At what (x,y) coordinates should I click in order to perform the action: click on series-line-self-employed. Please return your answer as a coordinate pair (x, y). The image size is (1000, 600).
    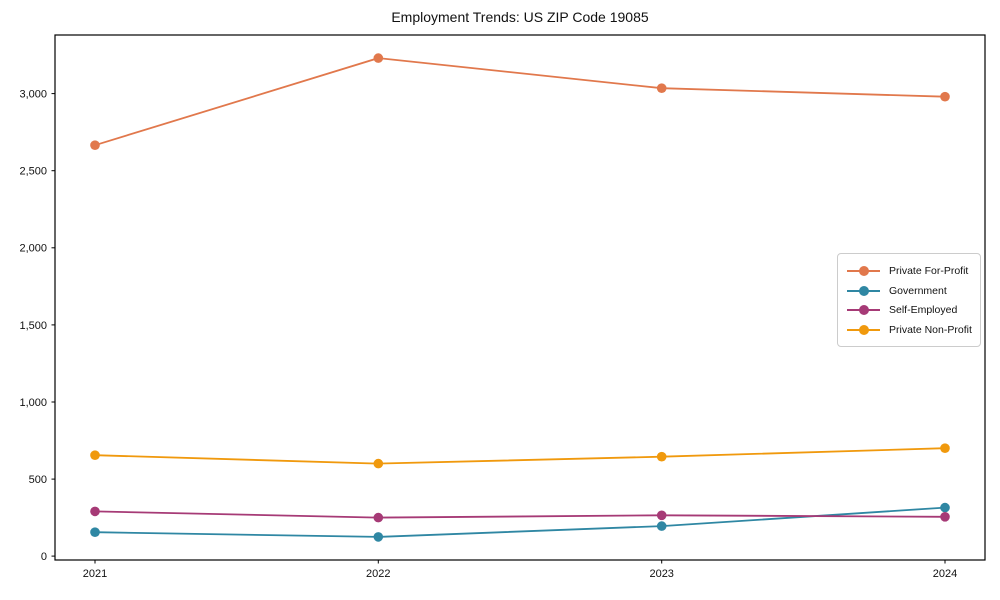
    Looking at the image, I should click on (520, 514).